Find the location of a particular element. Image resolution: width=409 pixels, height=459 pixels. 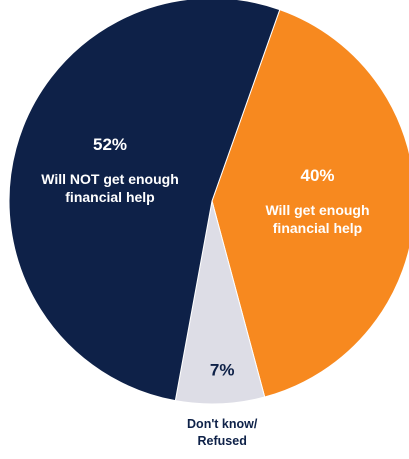

data-label-will-get-enough-financial-help: 40% is located at coordinates (317, 175).